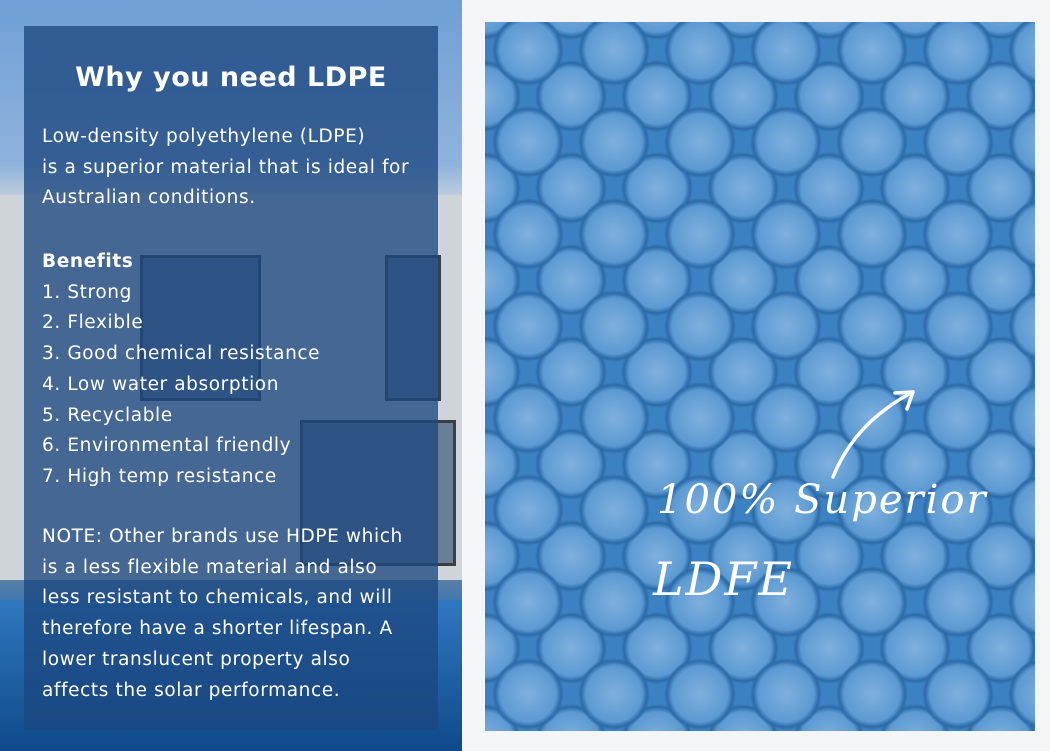 The image size is (1050, 751). Describe the element at coordinates (87, 292) in the screenshot. I see `benefit-item: 1. Strong` at that location.